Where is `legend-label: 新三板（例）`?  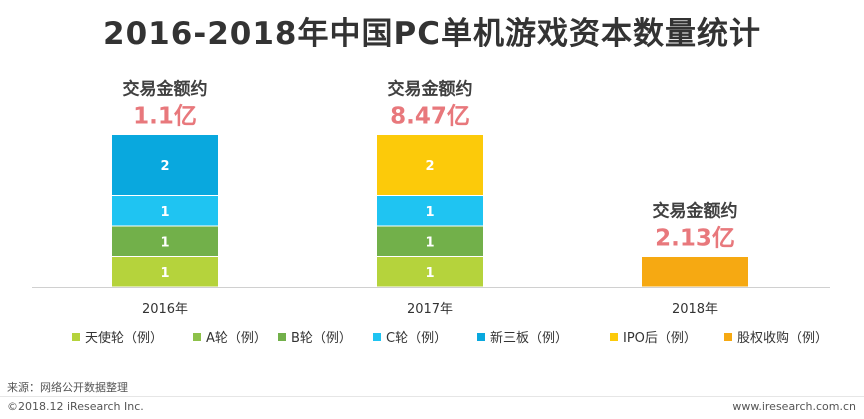 legend-label: 新三板（例） is located at coordinates (529, 338).